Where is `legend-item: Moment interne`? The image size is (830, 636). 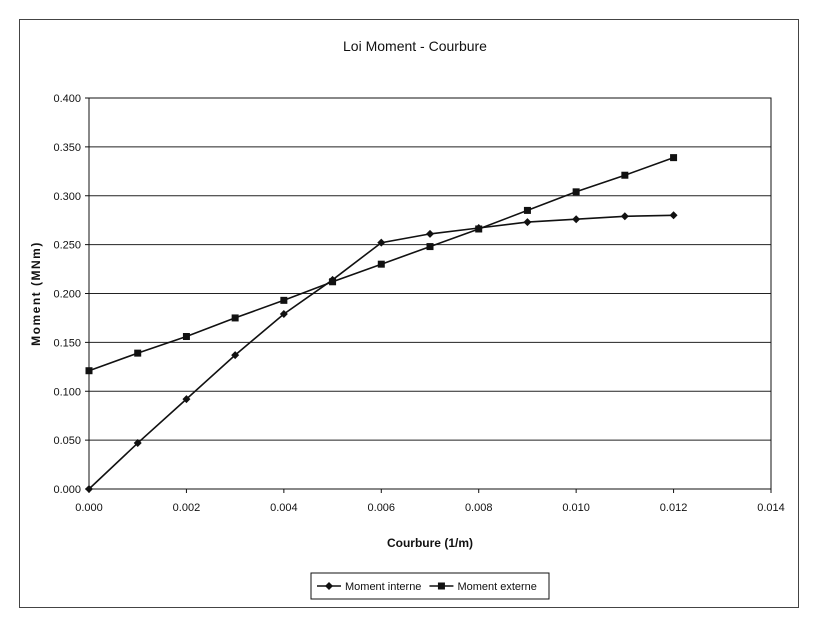 legend-item: Moment interne is located at coordinates (369, 587).